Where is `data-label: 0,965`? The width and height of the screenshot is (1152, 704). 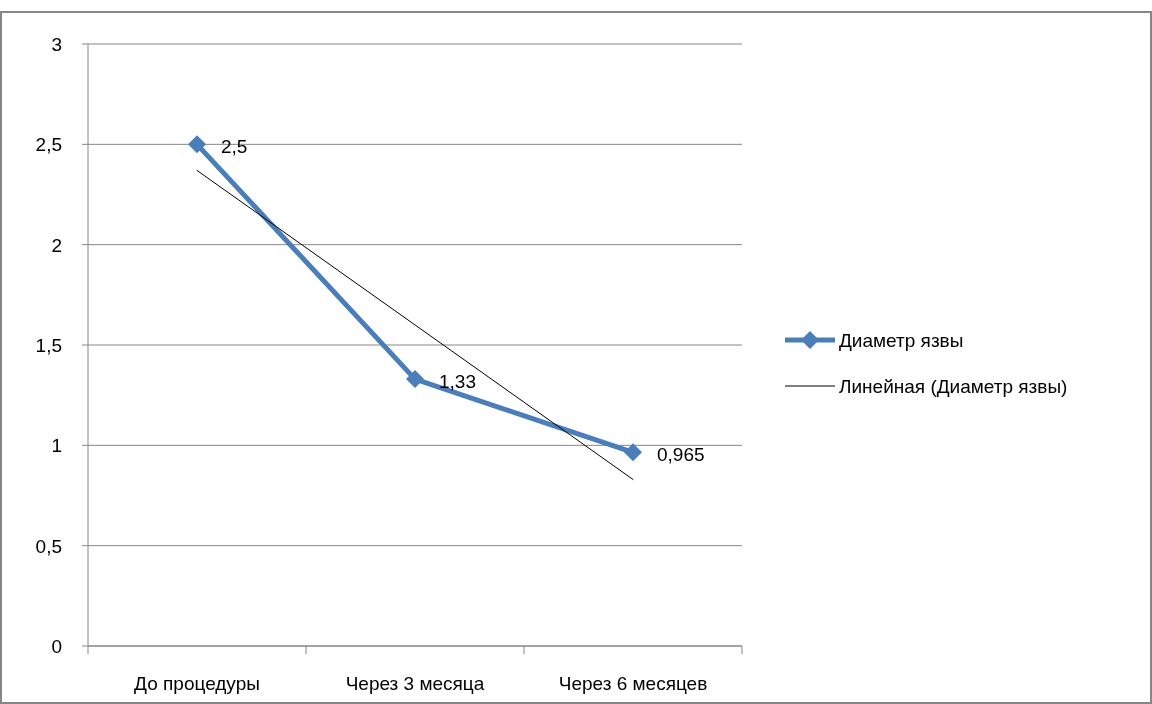
data-label: 0,965 is located at coordinates (681, 455).